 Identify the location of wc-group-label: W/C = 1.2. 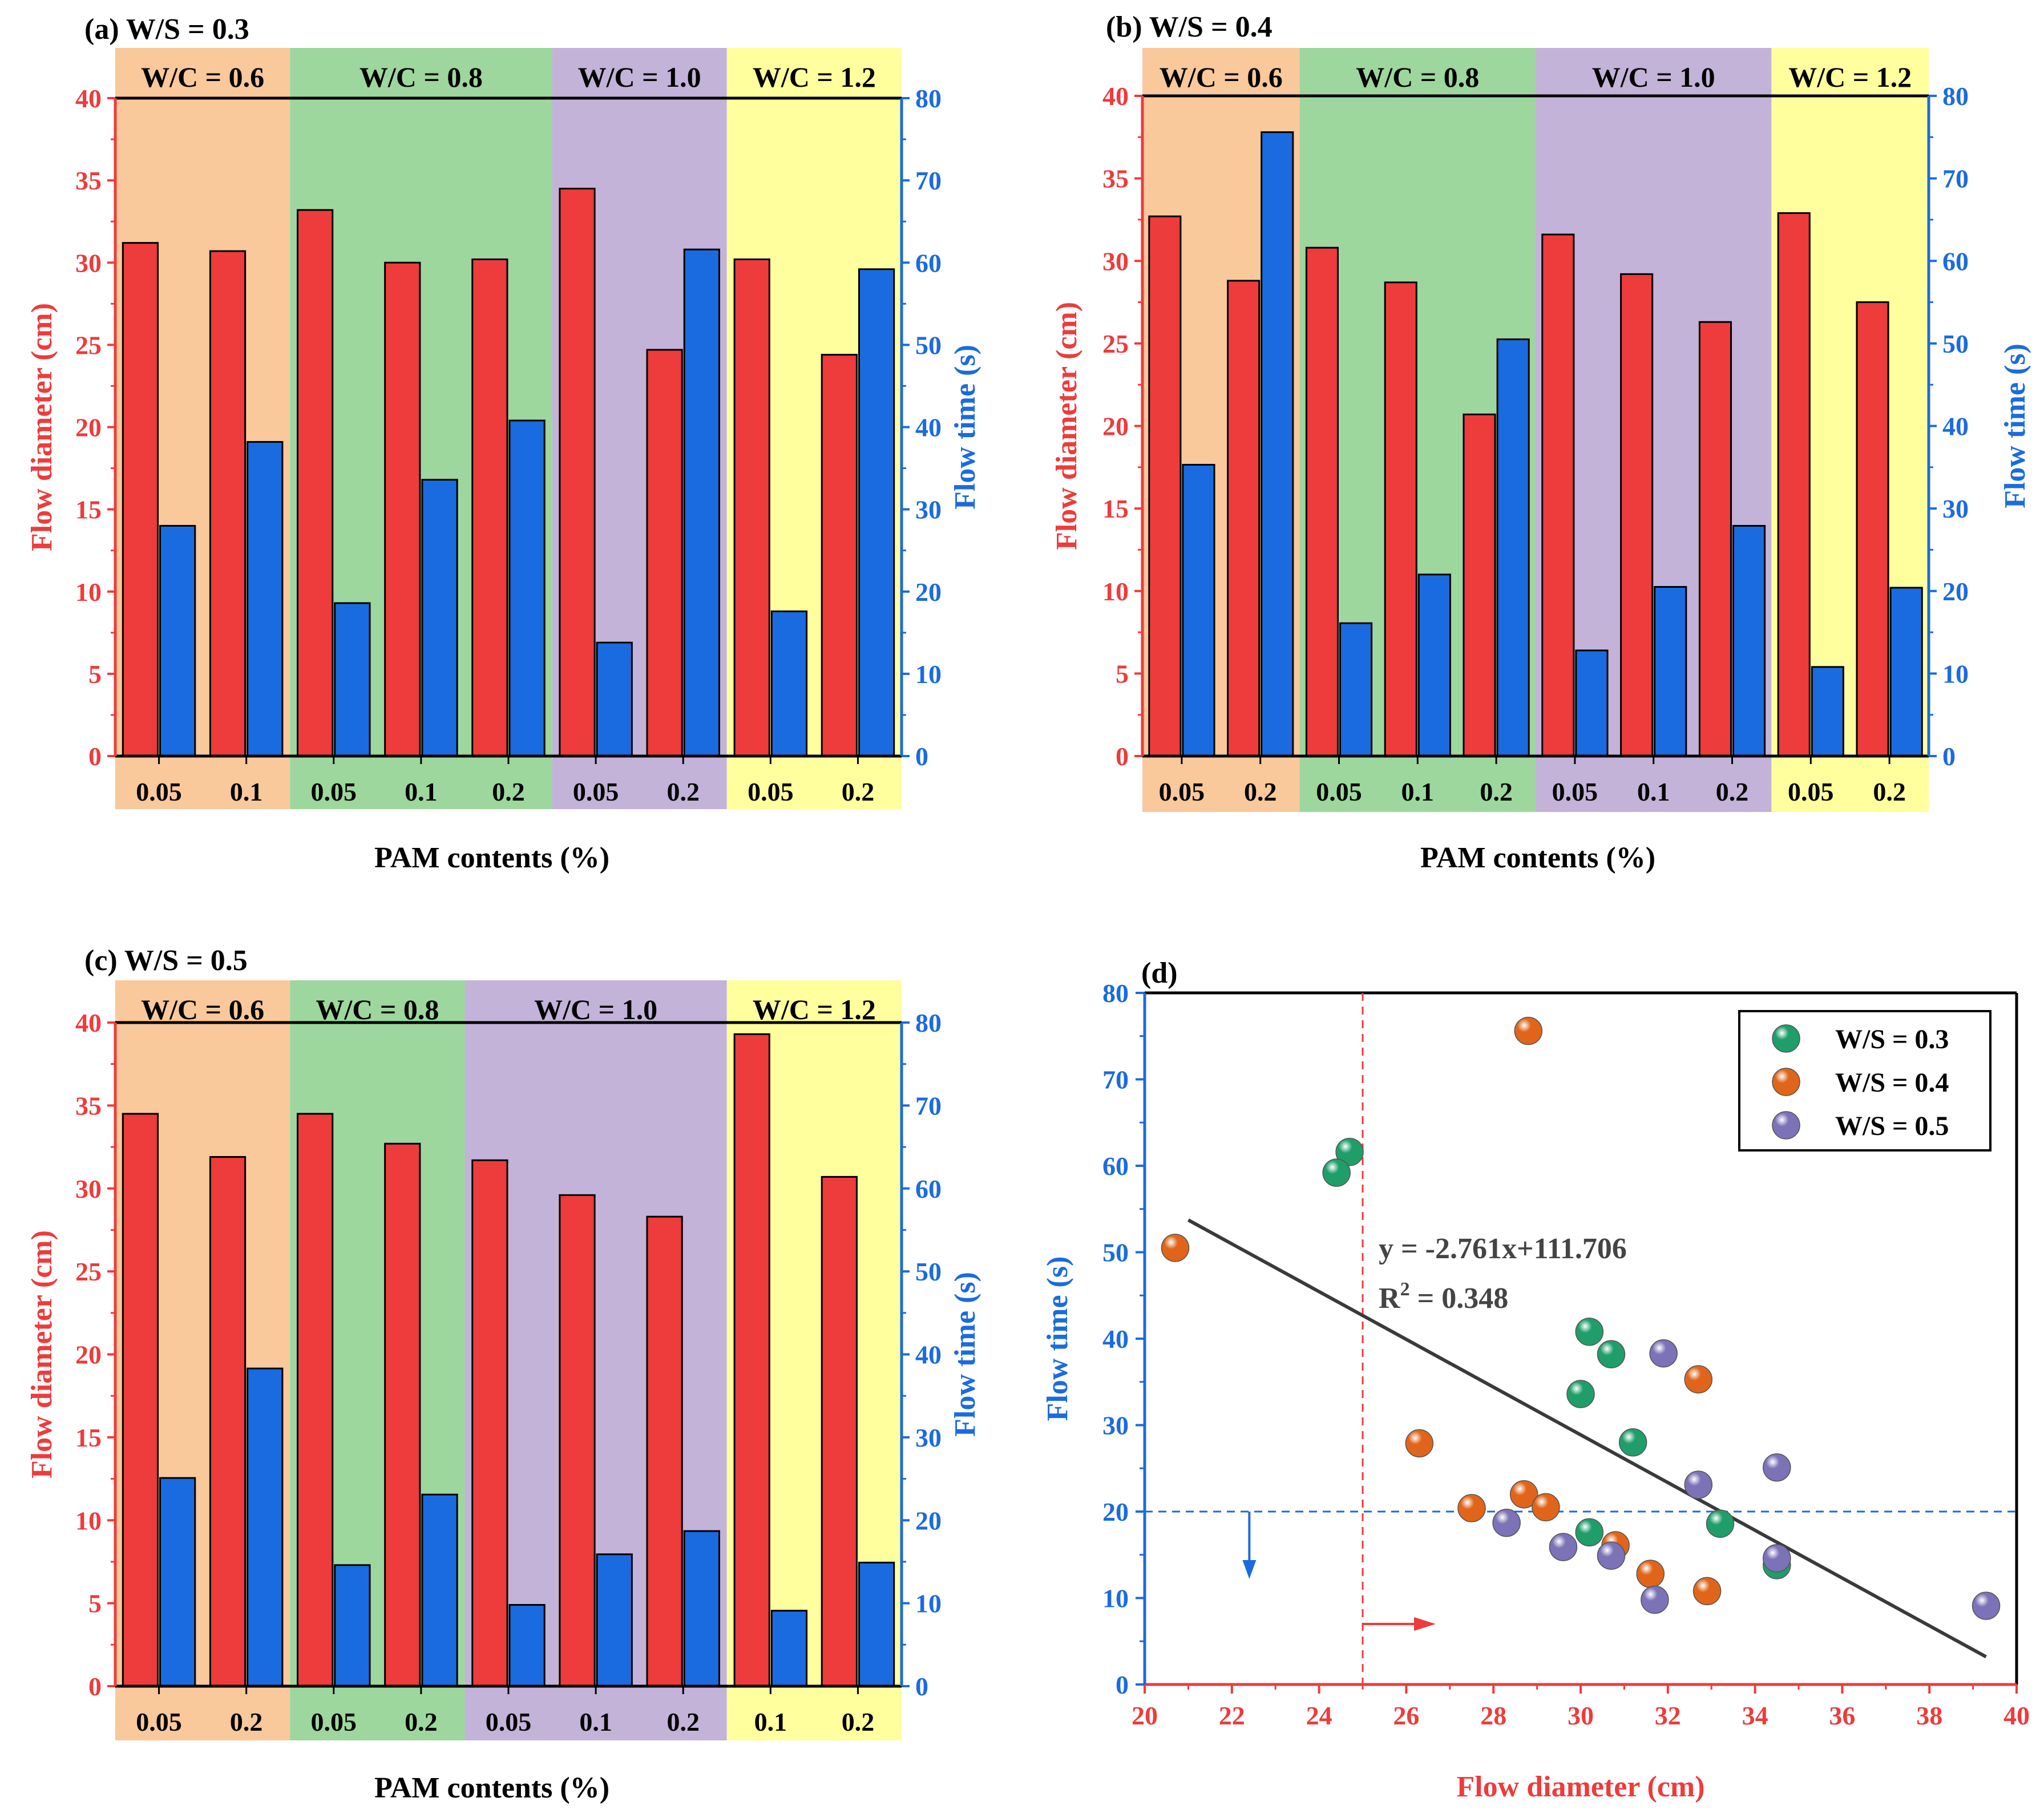
(814, 77).